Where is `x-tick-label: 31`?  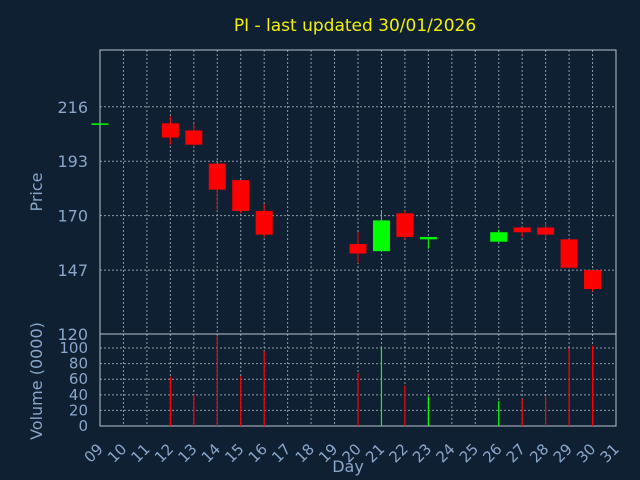 x-tick-label: 31 is located at coordinates (610, 453).